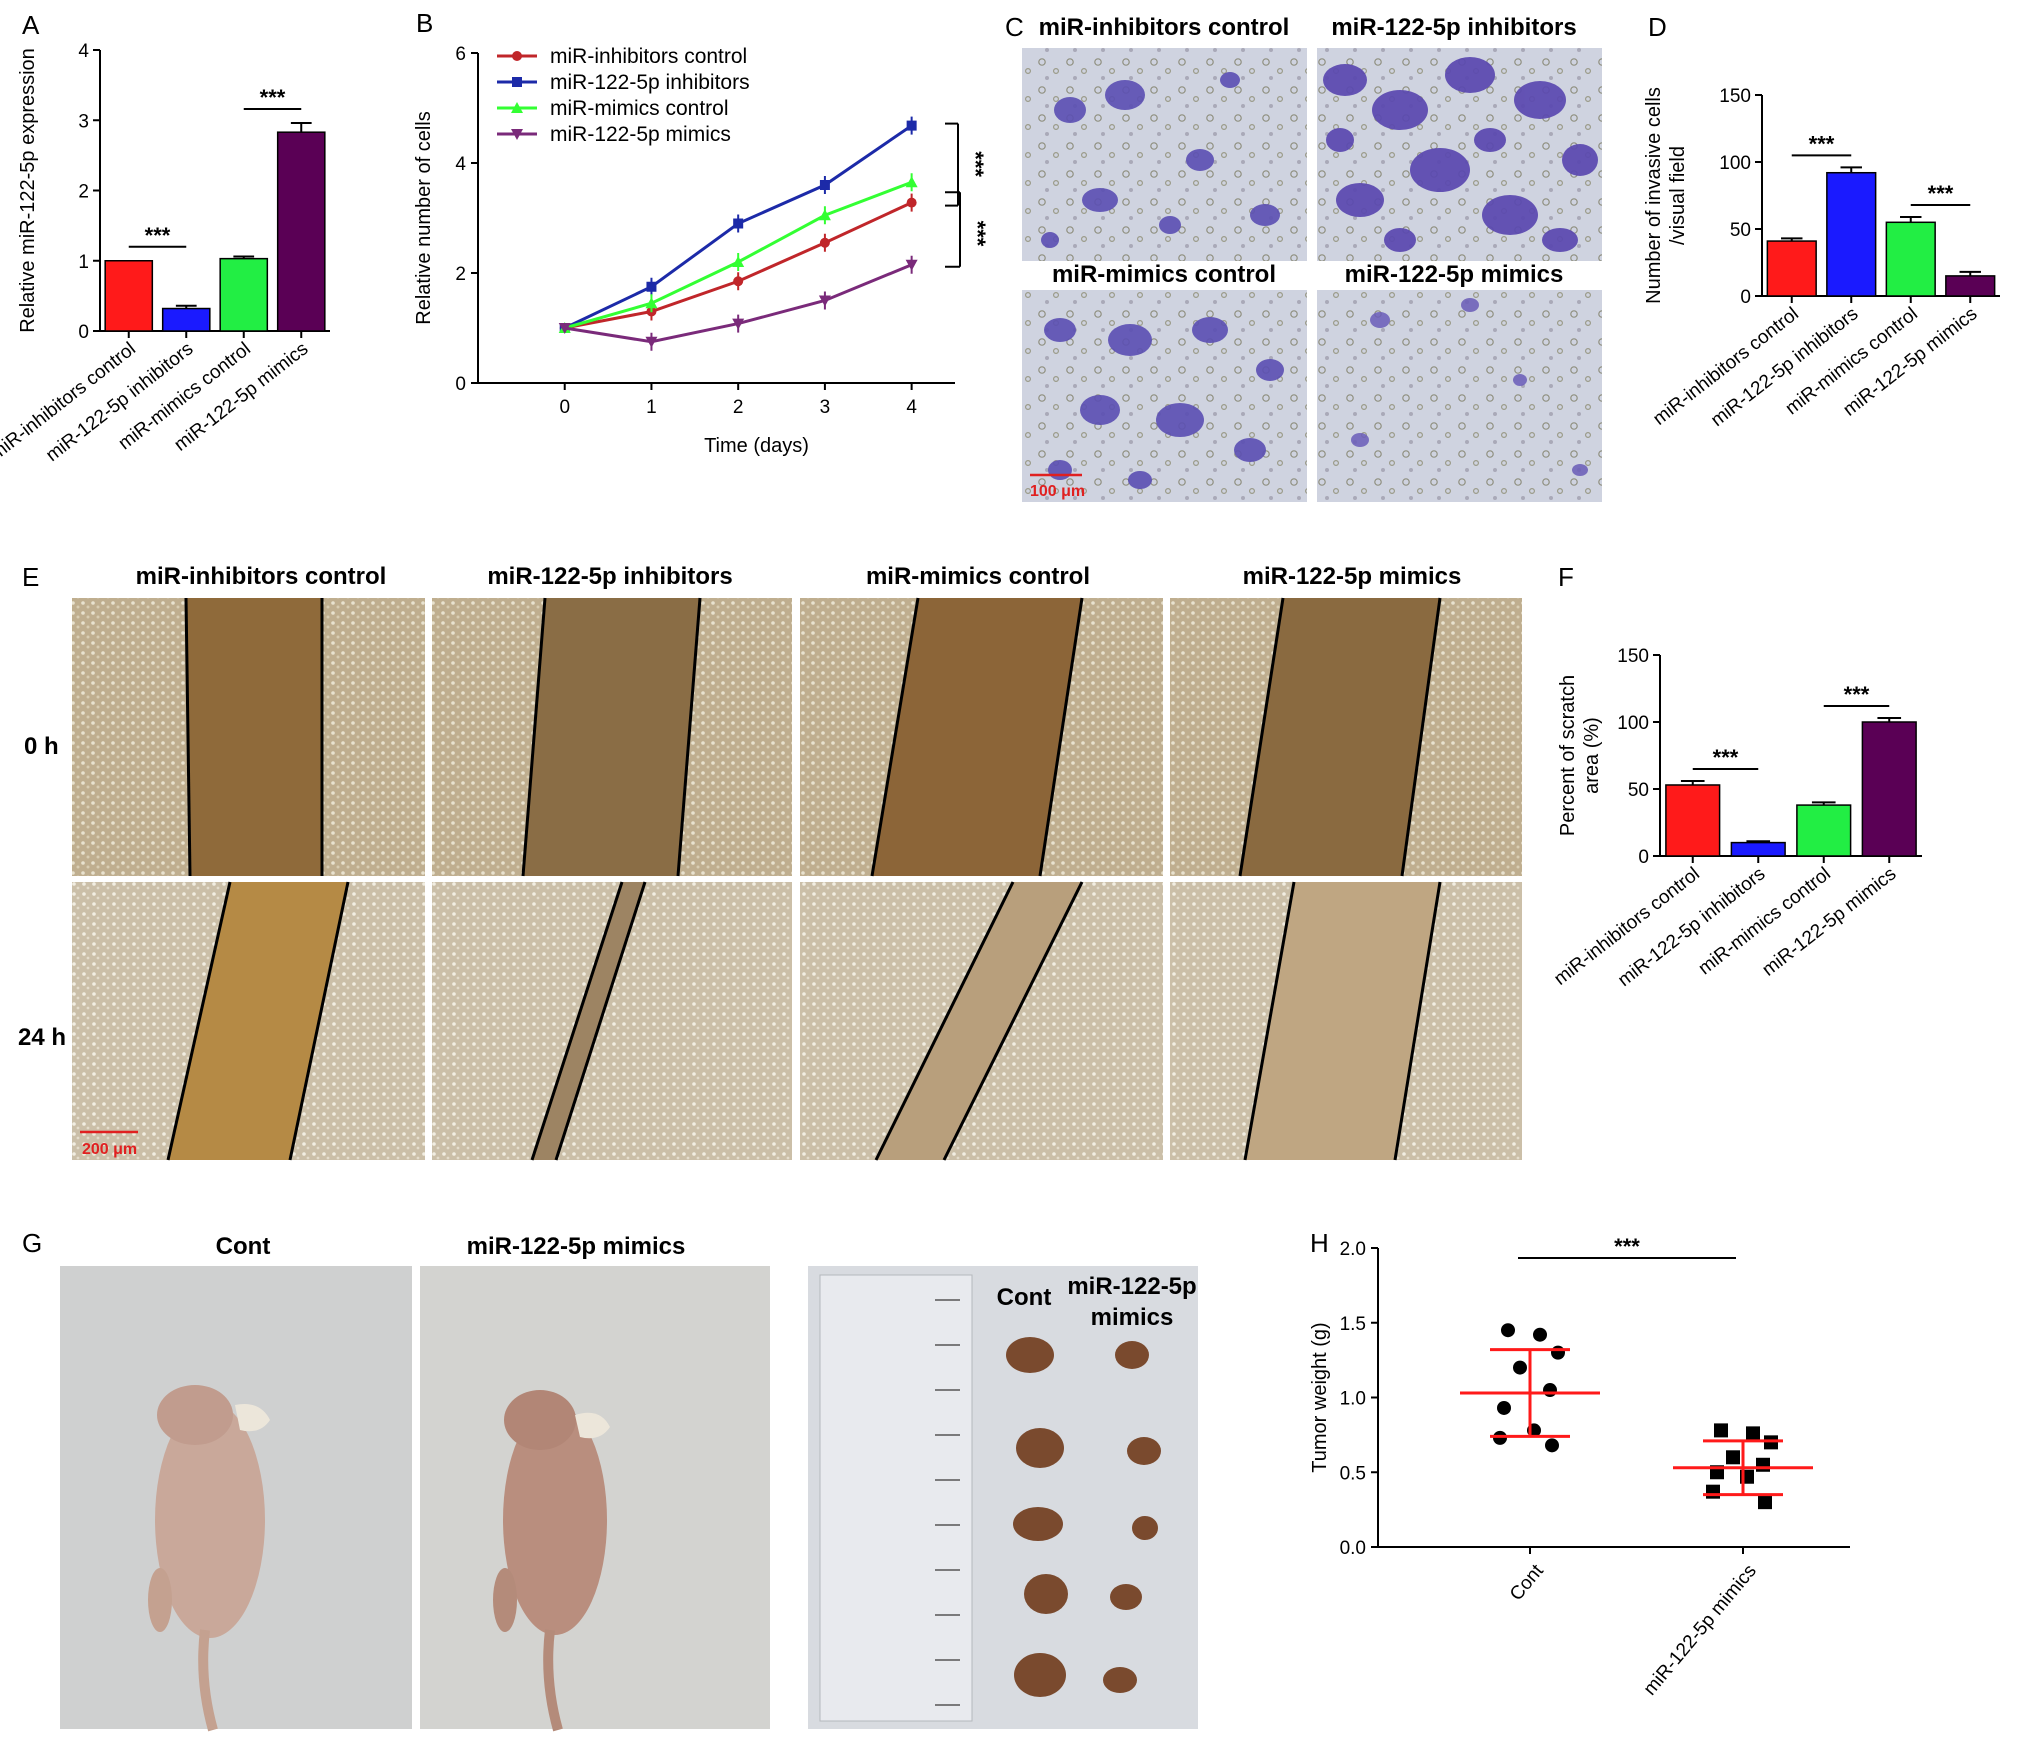 The height and width of the screenshot is (1739, 2031). Describe the element at coordinates (1566, 577) in the screenshot. I see `panel-label-f: F` at that location.